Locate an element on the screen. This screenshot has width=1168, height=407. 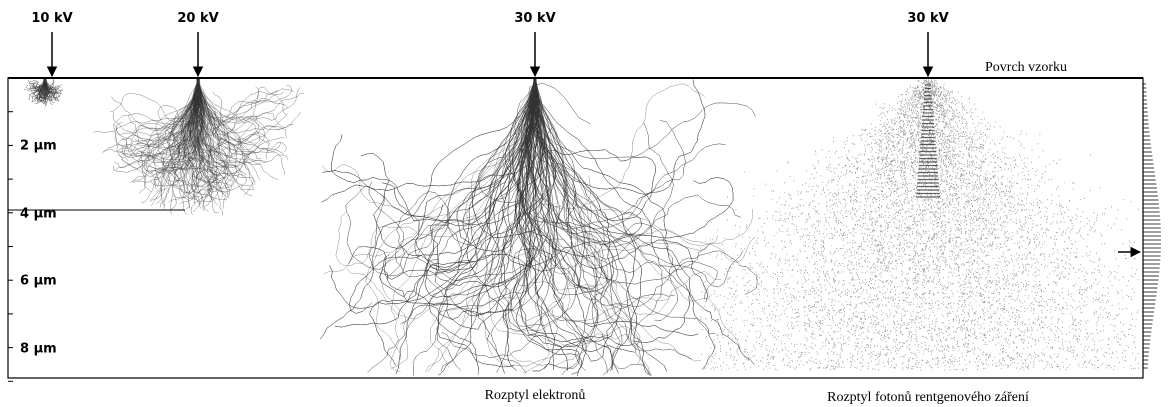
caption: Rozptyl fotonů rentgenového záření is located at coordinates (928, 397).